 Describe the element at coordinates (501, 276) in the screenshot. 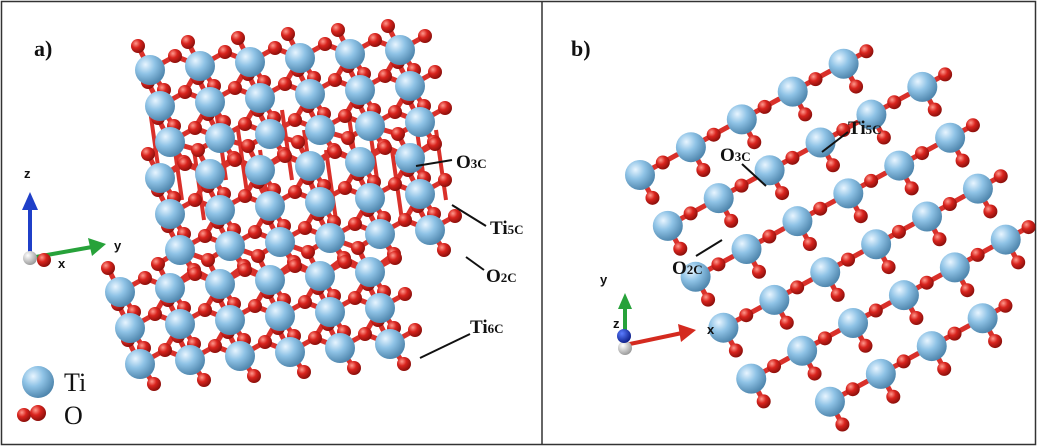

I see `svg-text: O2C` at that location.